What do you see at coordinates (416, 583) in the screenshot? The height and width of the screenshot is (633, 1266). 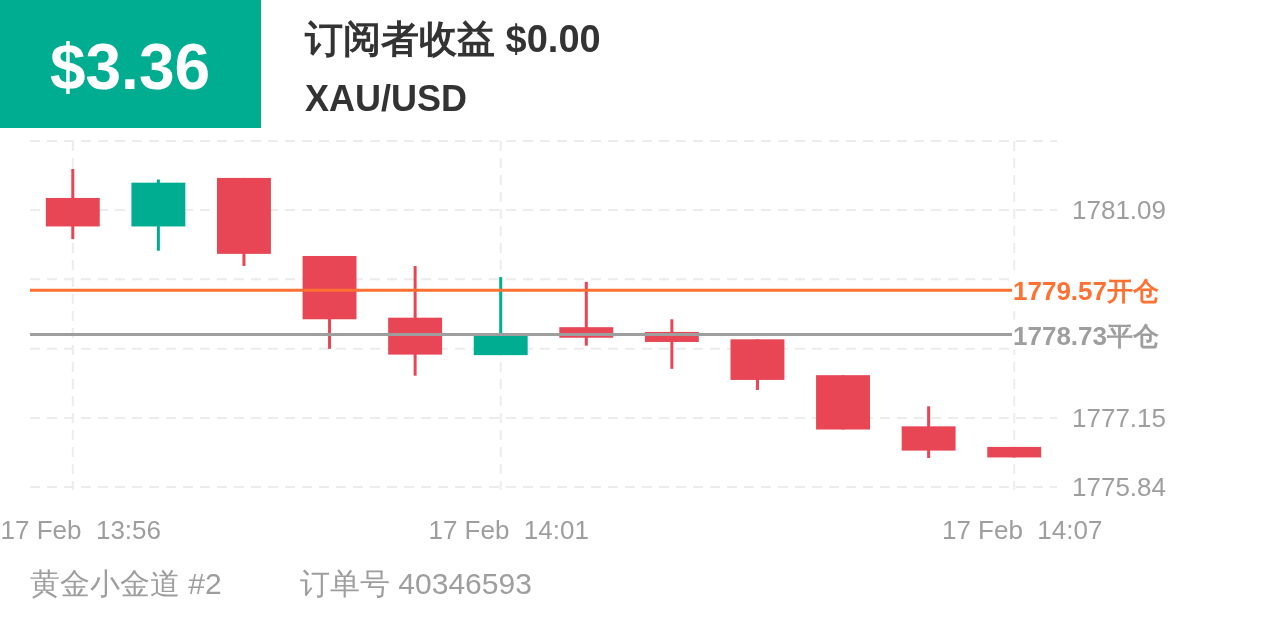 I see `text: 订单号 40346593` at bounding box center [416, 583].